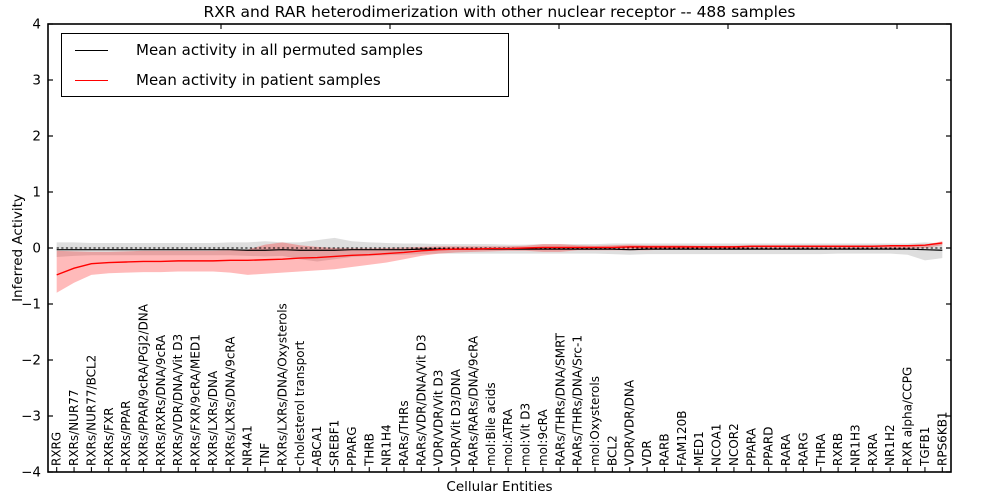  What do you see at coordinates (91, 50) in the screenshot?
I see `permuted-line-sample` at bounding box center [91, 50].